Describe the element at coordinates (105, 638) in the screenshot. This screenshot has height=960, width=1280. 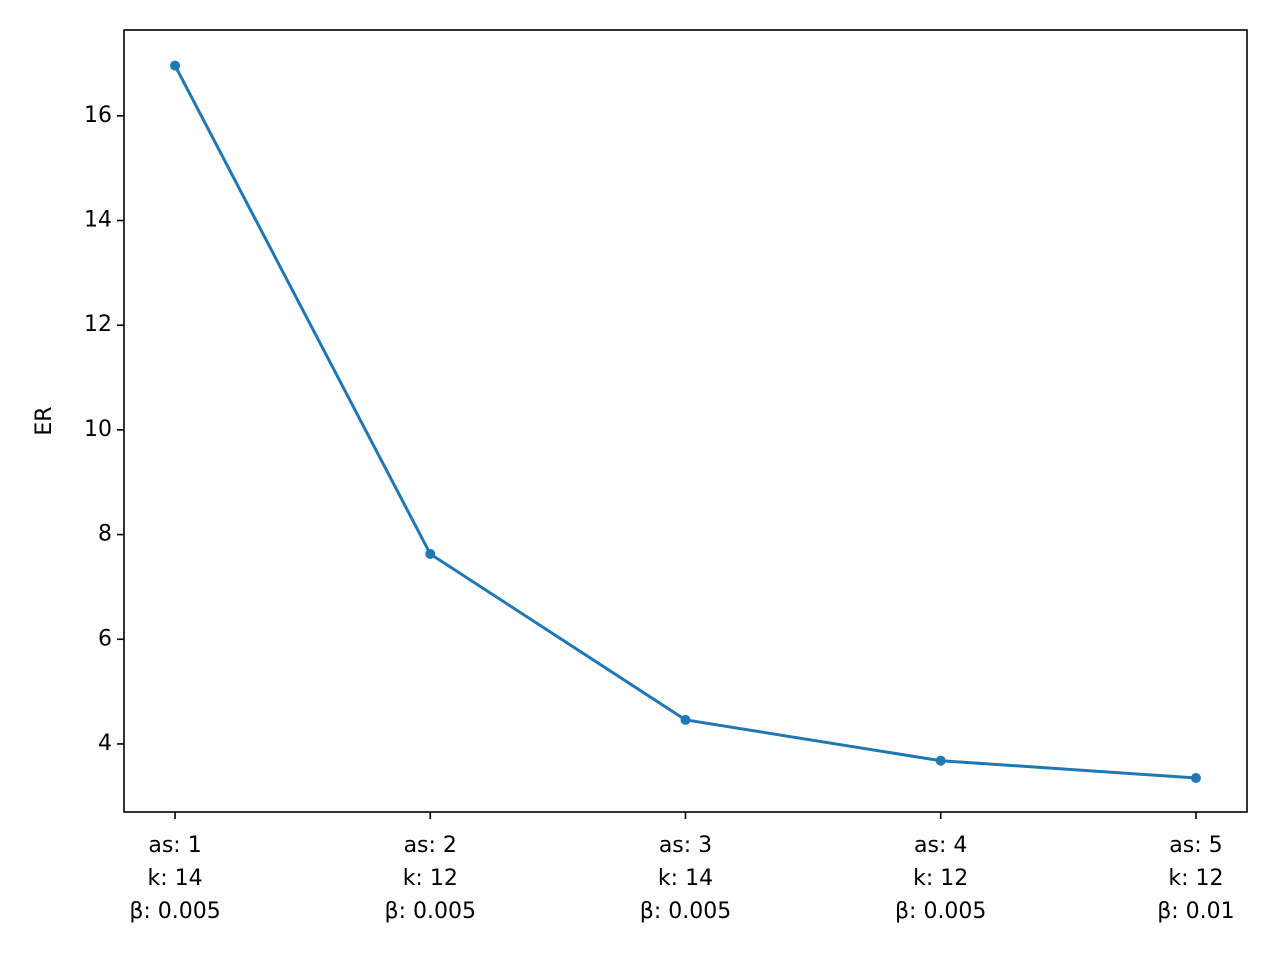
I see `y-tick-label: 6` at that location.